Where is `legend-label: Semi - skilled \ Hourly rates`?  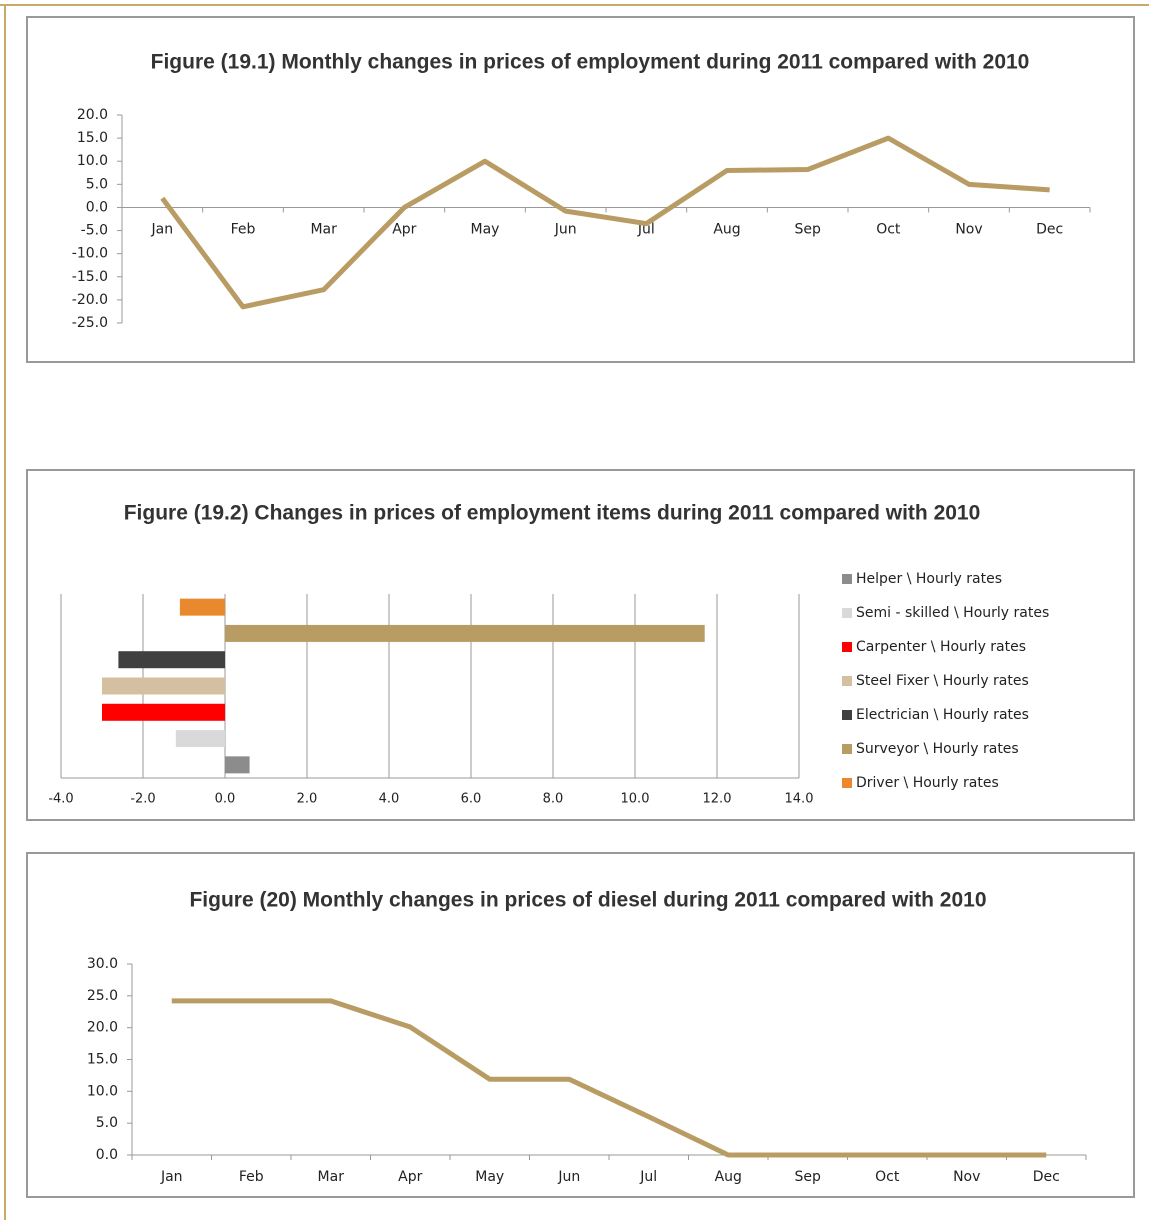
legend-label: Semi - skilled \ Hourly rates is located at coordinates (952, 613).